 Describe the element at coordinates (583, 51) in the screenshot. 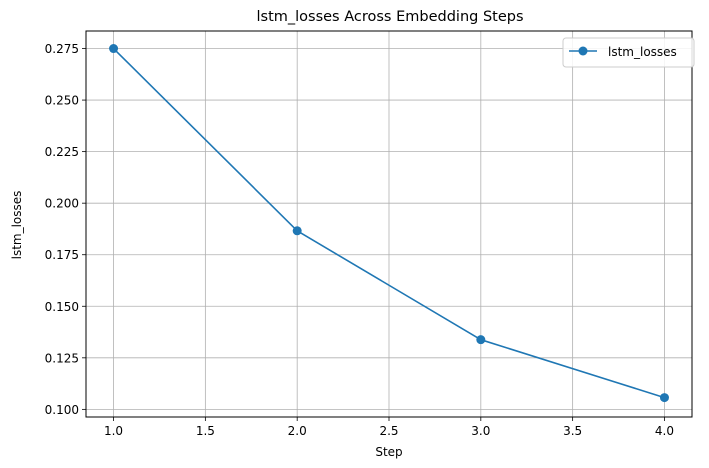

I see `legend-marker` at that location.